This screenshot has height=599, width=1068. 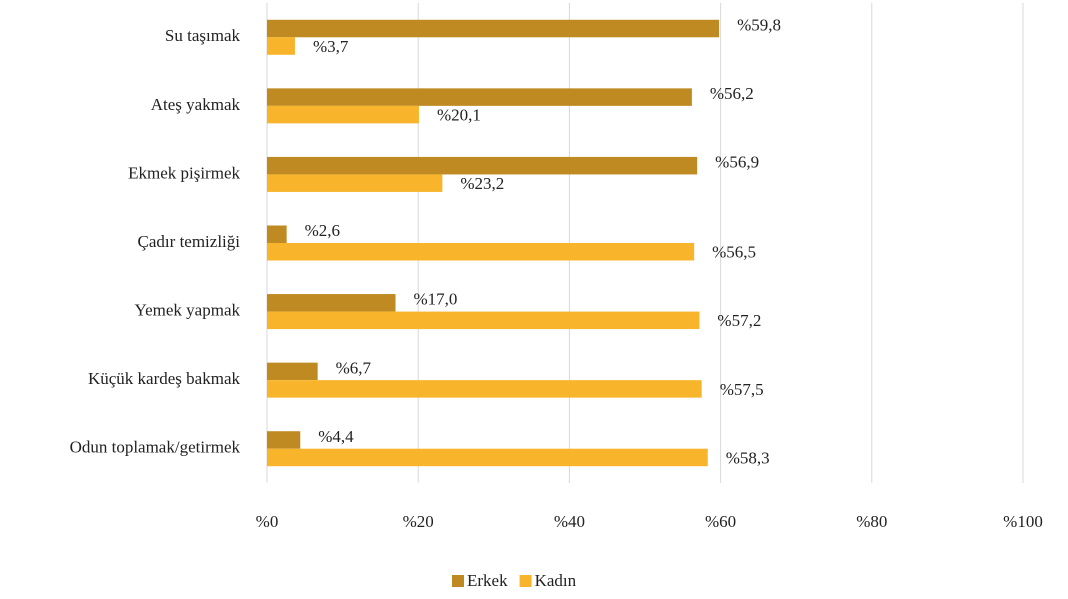 I want to click on y-tick-label: Odun toplamak/getirmek, so click(x=155, y=447).